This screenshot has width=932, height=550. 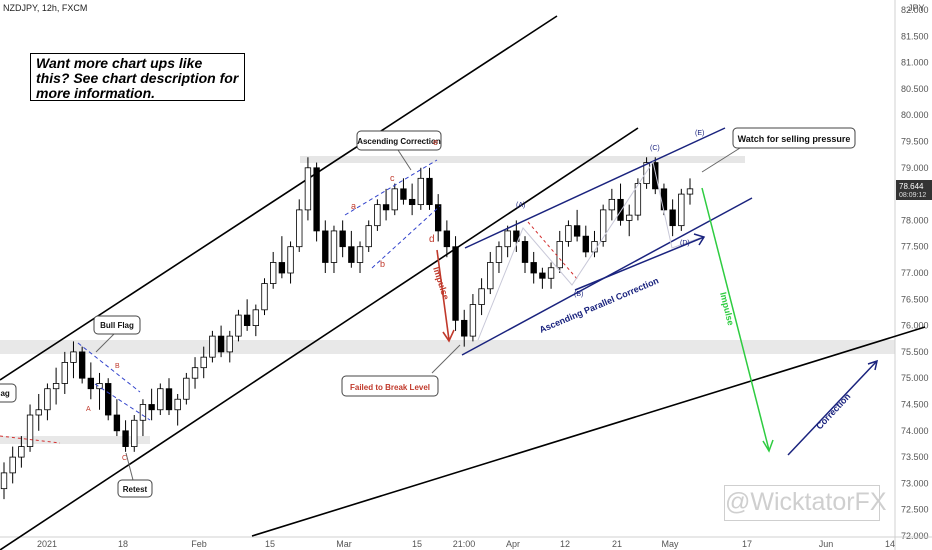 I want to click on watermark: @WicktatorFX, so click(x=805, y=503).